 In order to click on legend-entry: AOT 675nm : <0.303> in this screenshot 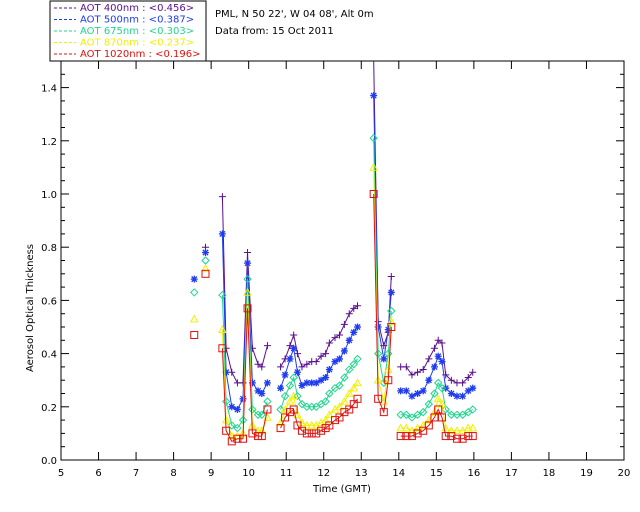, I will do `click(137, 31)`.